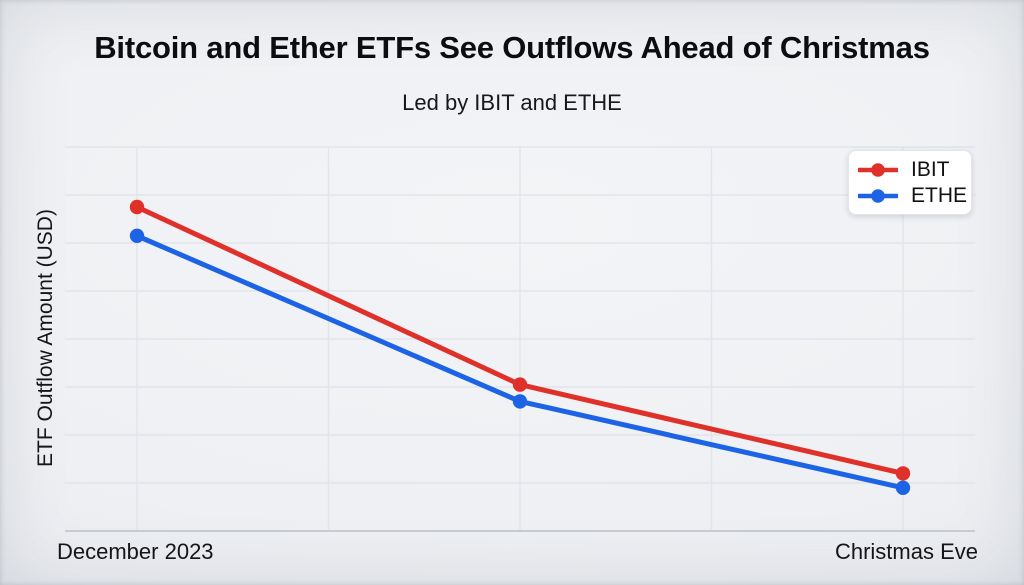 The width and height of the screenshot is (1024, 585). Describe the element at coordinates (930, 169) in the screenshot. I see `legend-label-ibit: IBIT` at that location.